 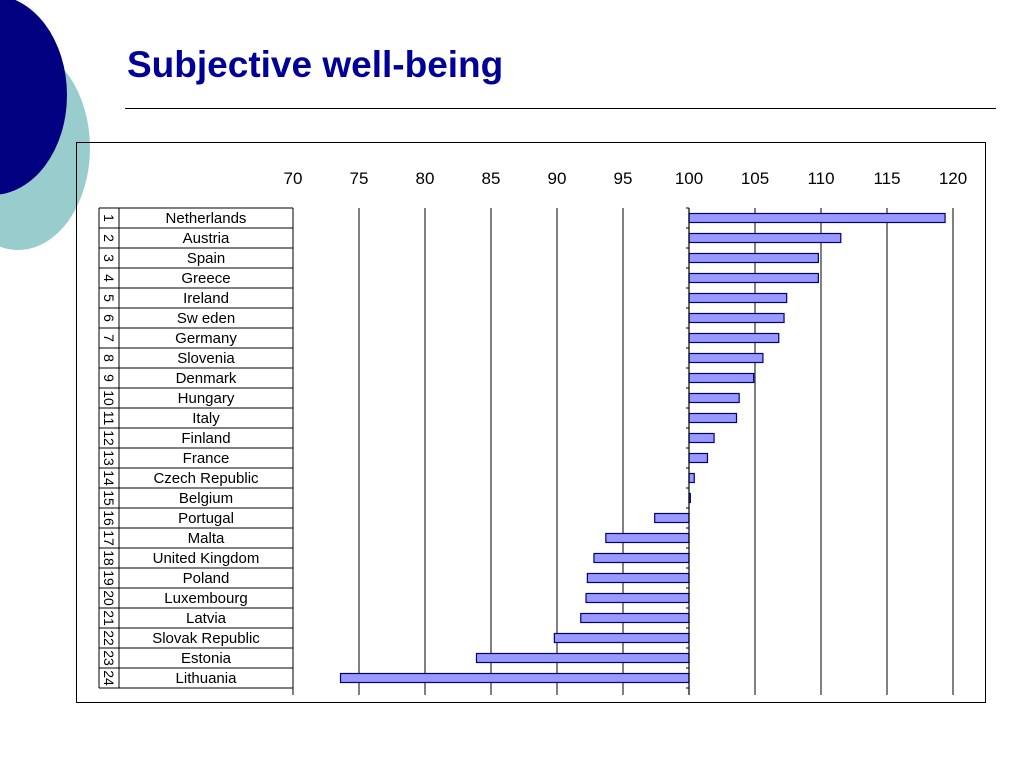 I want to click on x-tick-label: 105, so click(x=755, y=178).